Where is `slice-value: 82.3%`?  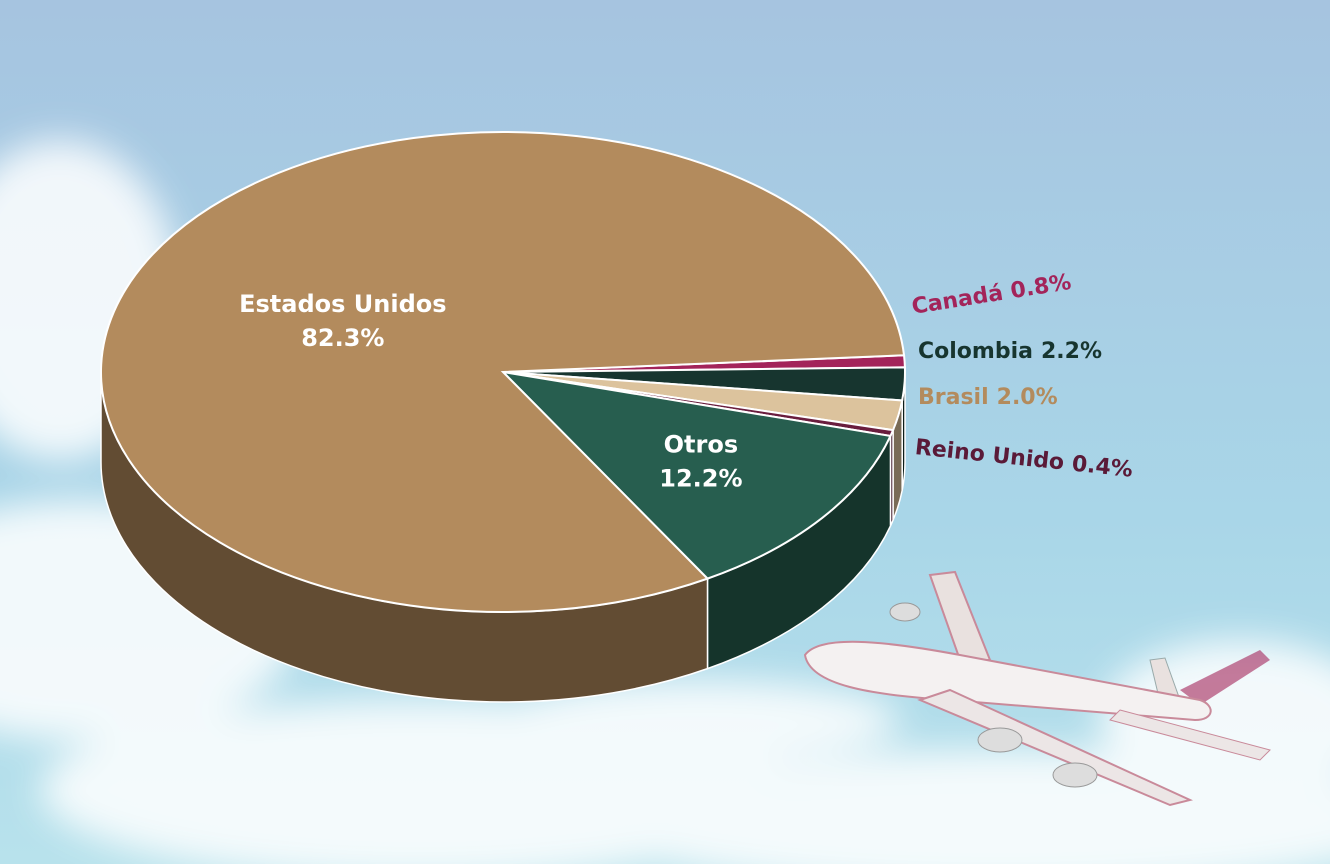 slice-value: 82.3% is located at coordinates (342, 338).